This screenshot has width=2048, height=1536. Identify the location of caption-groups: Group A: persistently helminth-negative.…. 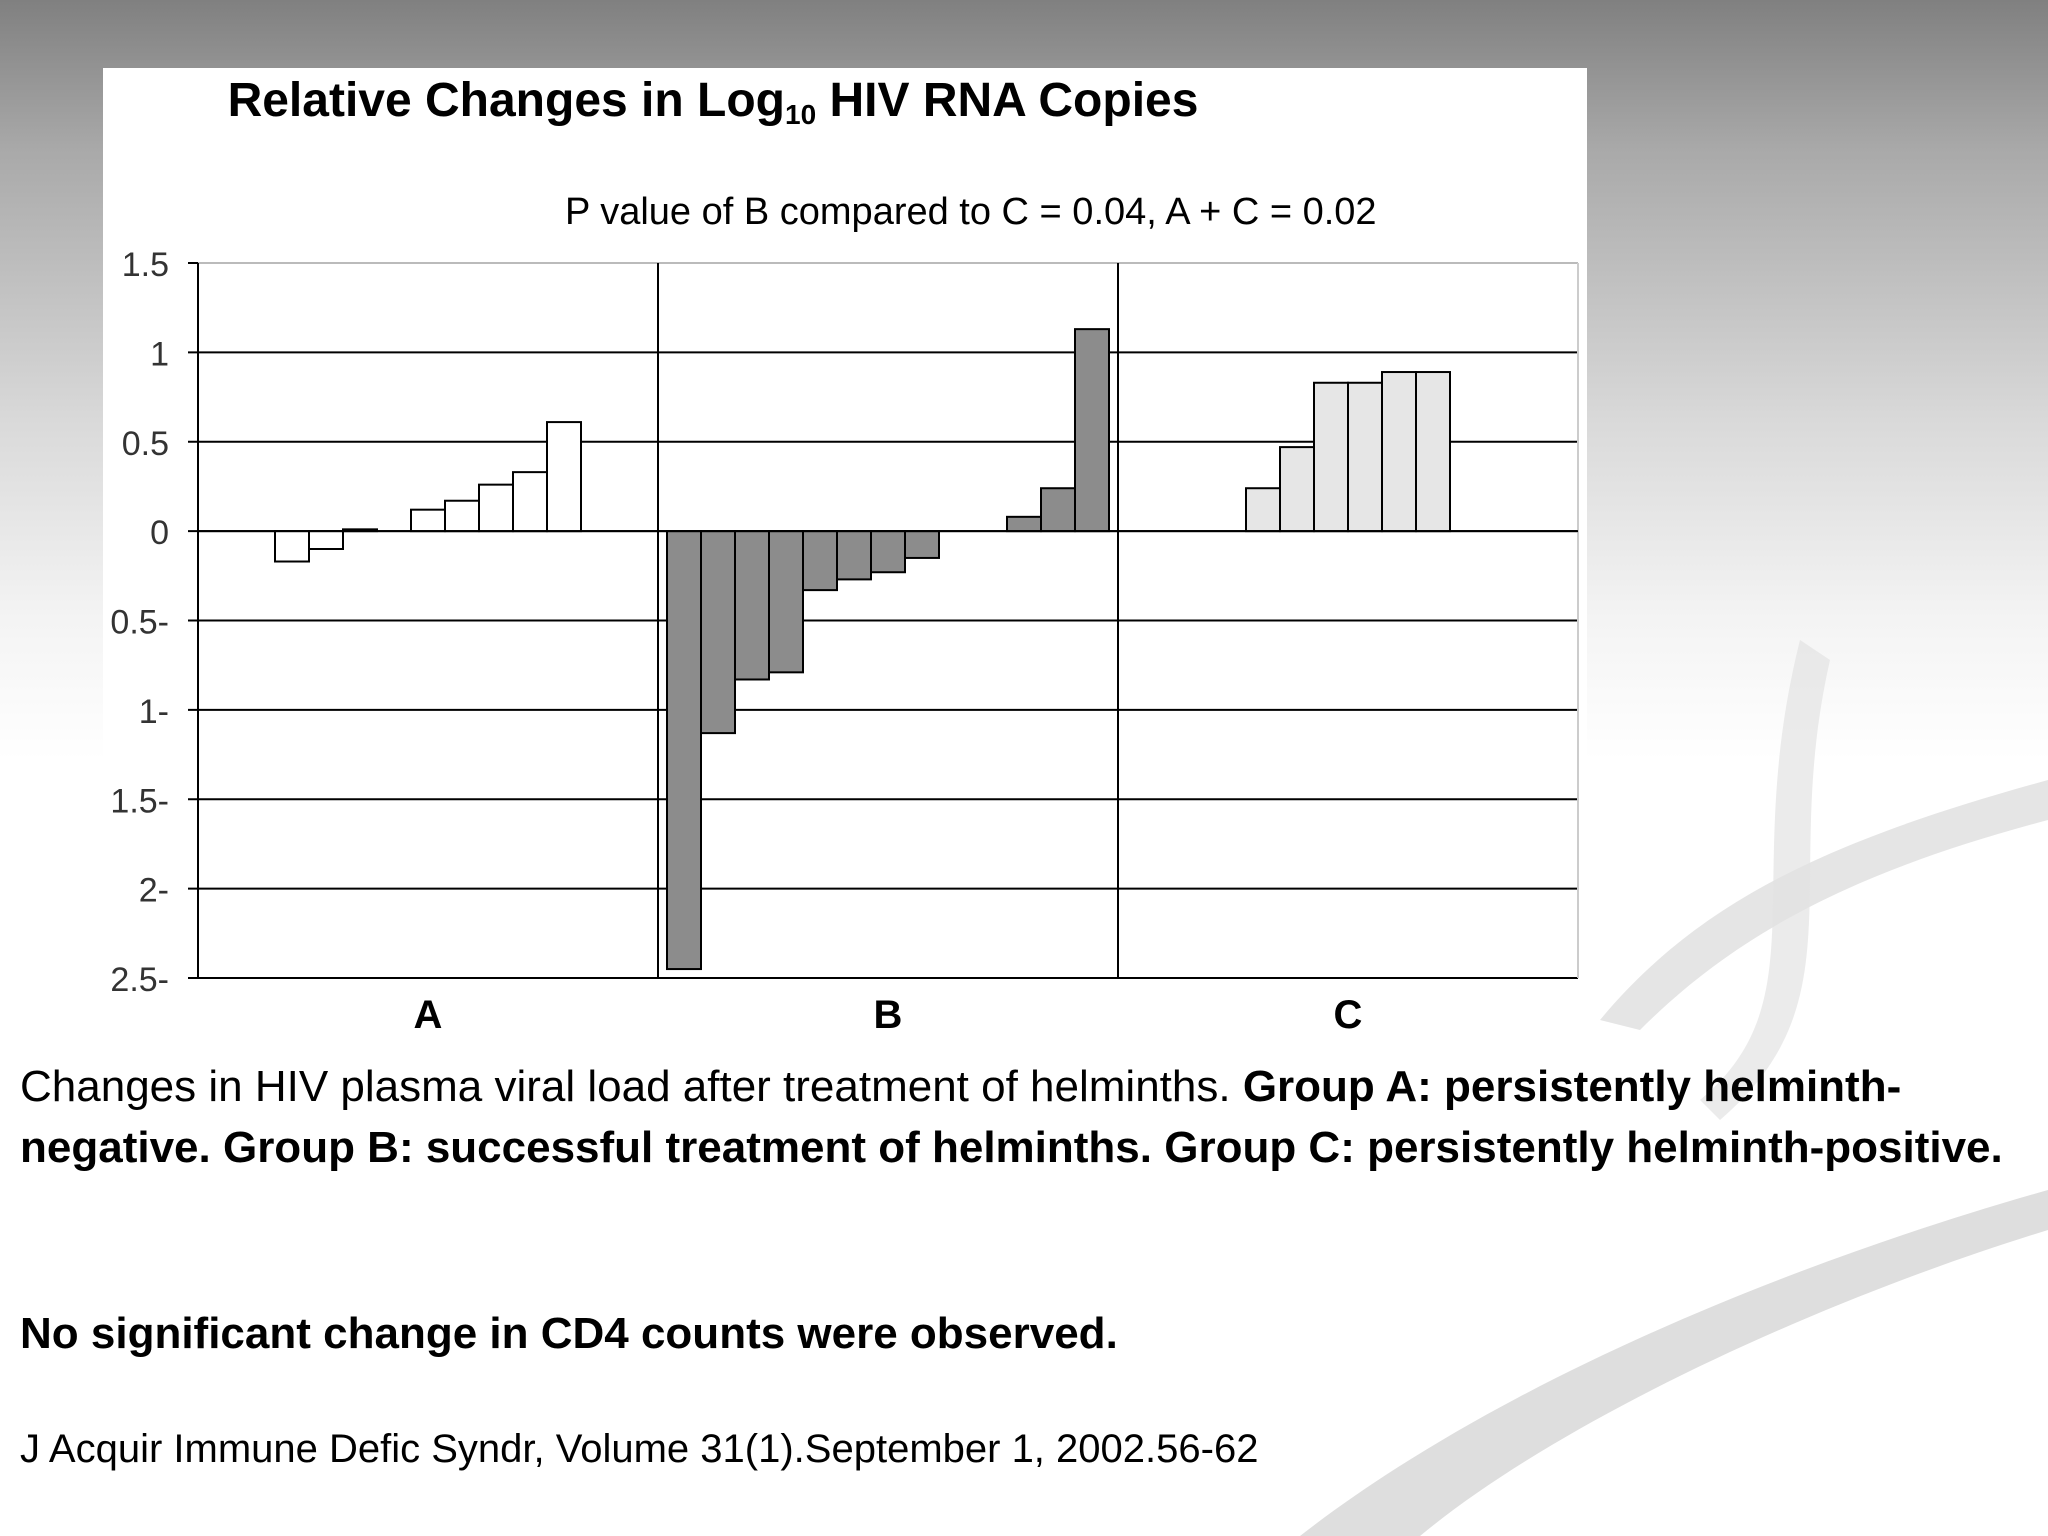
(1011, 1117).